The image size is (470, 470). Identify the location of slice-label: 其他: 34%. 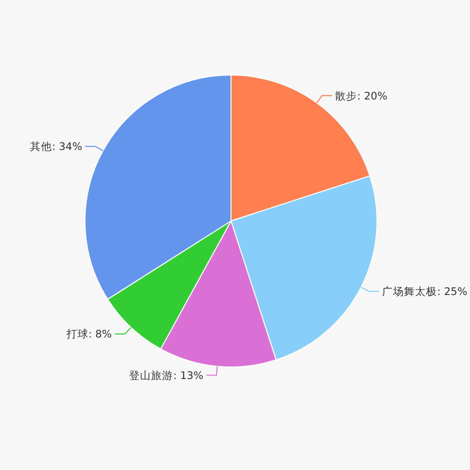
(56, 147).